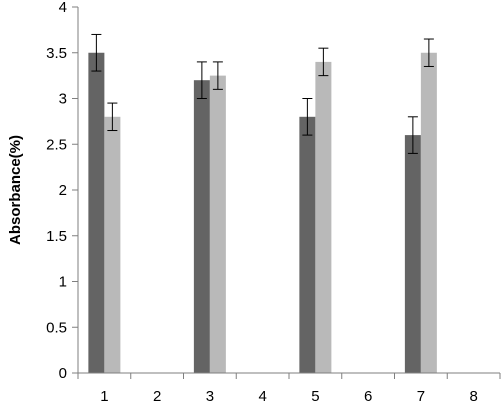 The image size is (502, 405). What do you see at coordinates (421, 396) in the screenshot?
I see `x-tick-label: 7` at bounding box center [421, 396].